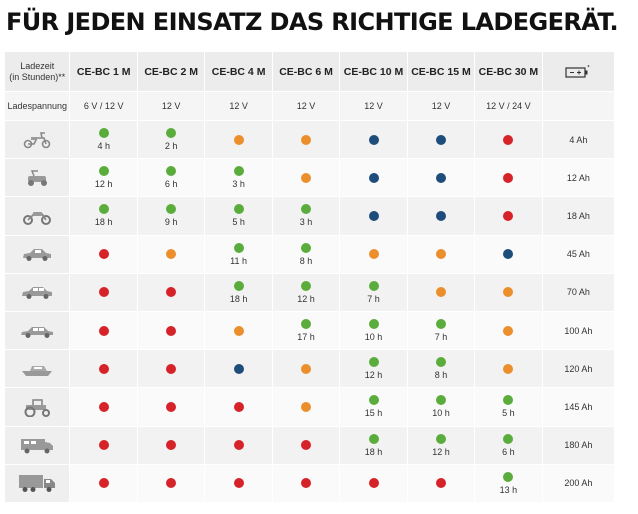 Image resolution: width=638 pixels, height=514 pixels. Describe the element at coordinates (508, 451) in the screenshot. I see `charge-time-label: 6 h` at that location.